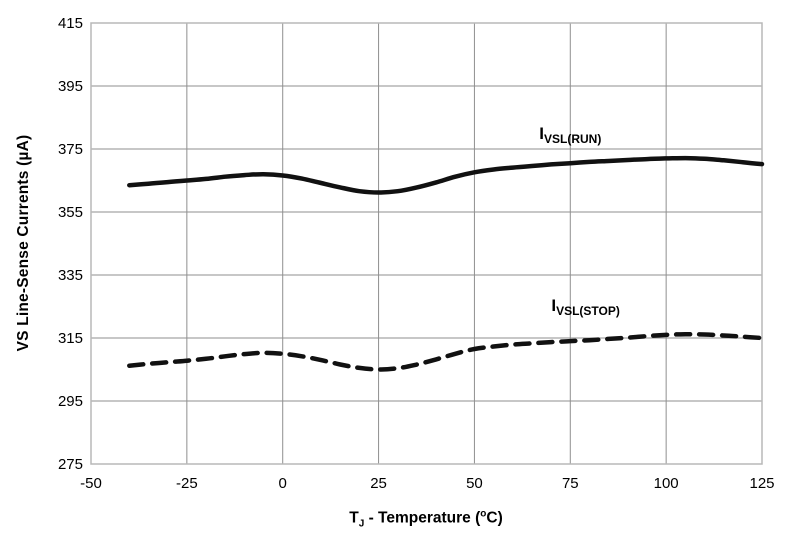 The width and height of the screenshot is (794, 555). I want to click on x-tick-label: 125, so click(761, 483).